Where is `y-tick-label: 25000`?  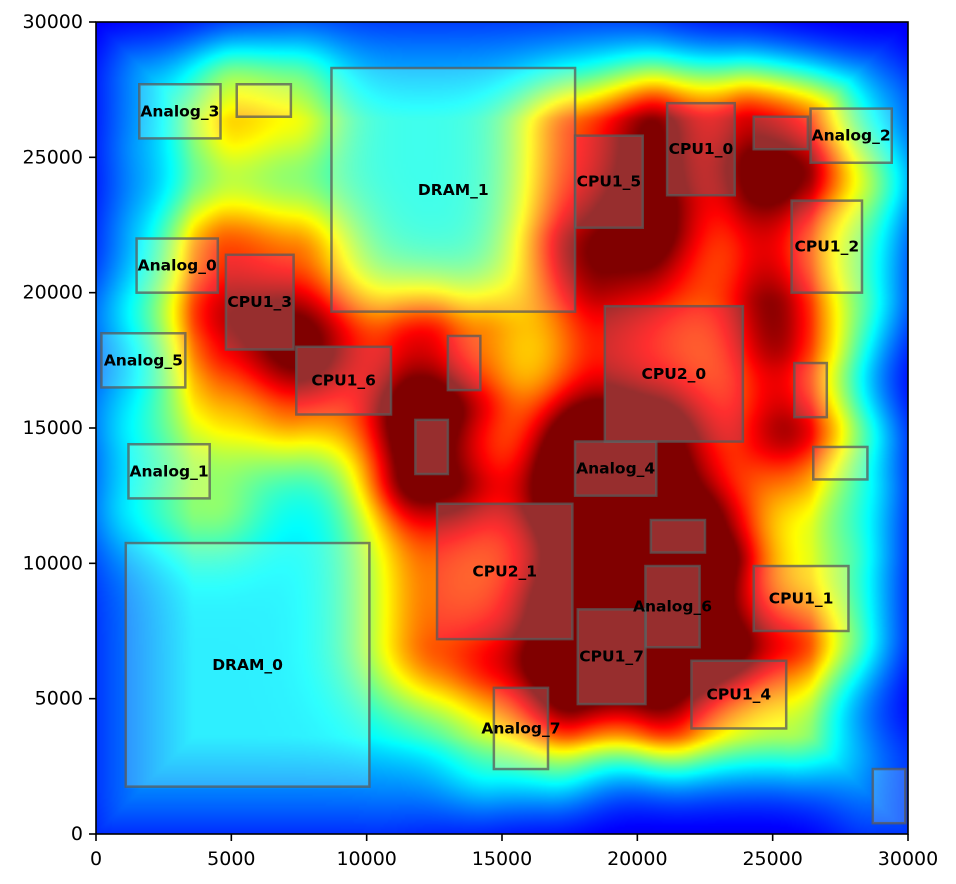 y-tick-label: 25000 is located at coordinates (53, 157).